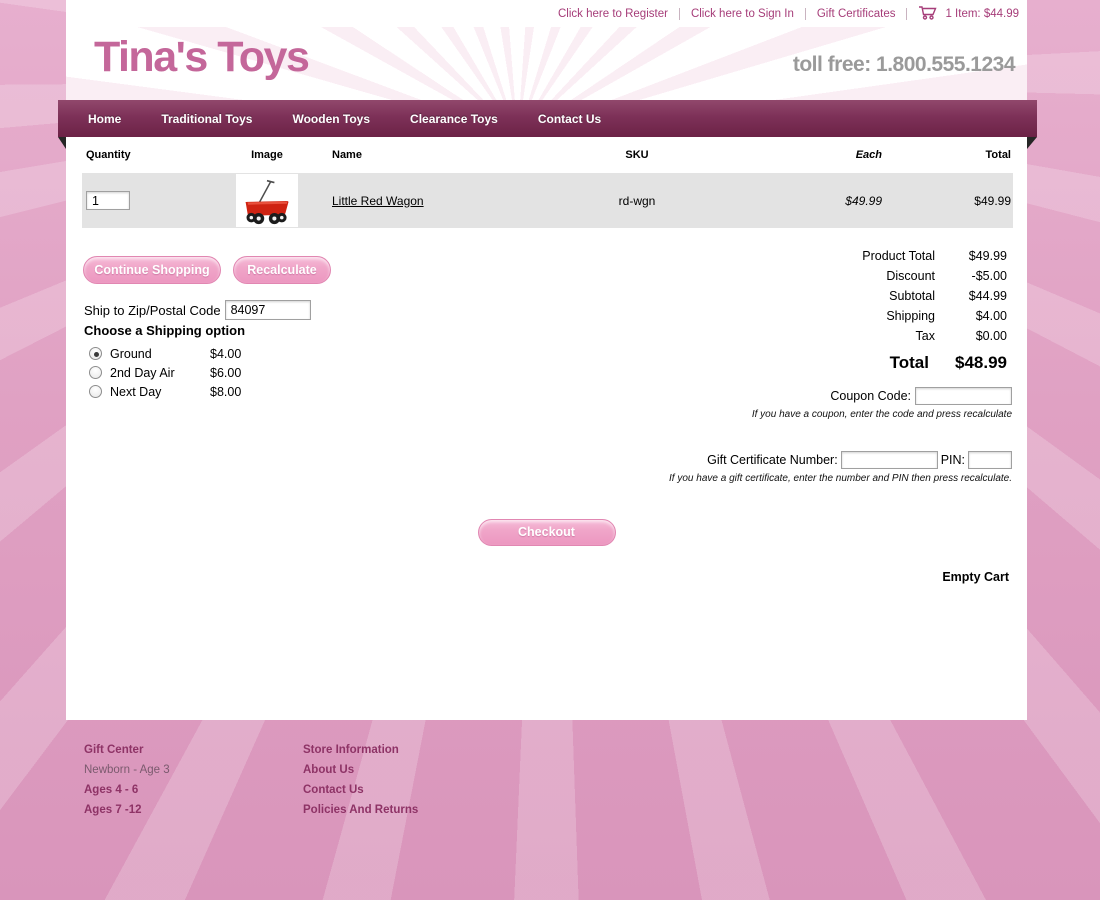 Image resolution: width=1100 pixels, height=900 pixels. I want to click on product-total-value: $49.99, so click(987, 256).